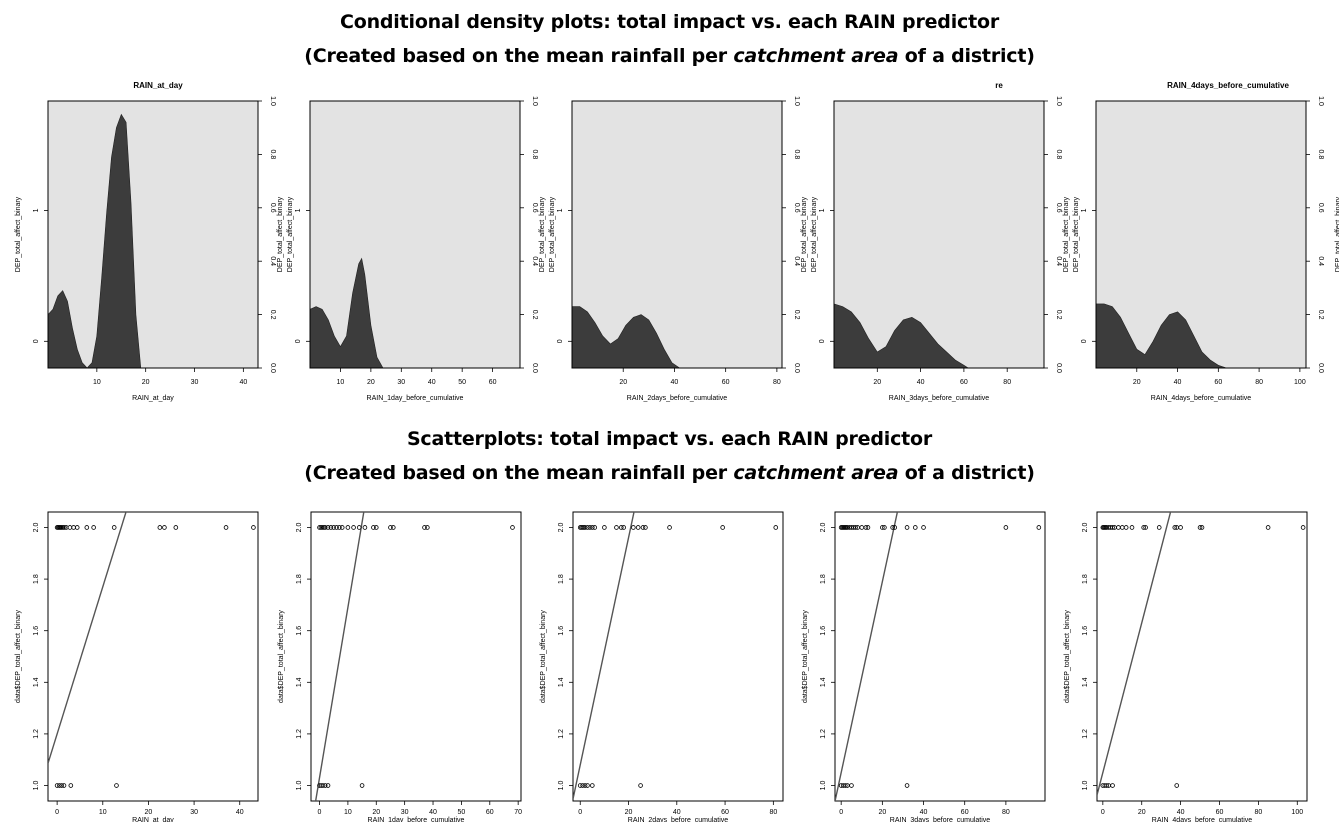 The width and height of the screenshot is (1339, 822). Describe the element at coordinates (299, 631) in the screenshot. I see `y-tick-label: 1.6` at that location.